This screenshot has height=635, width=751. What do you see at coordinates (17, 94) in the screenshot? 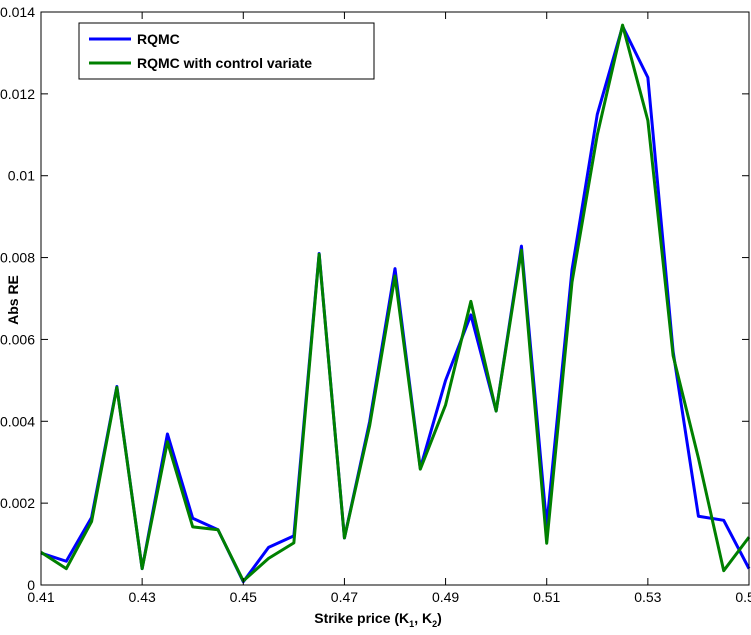
I see `y-tick-label: 0.012` at bounding box center [17, 94].